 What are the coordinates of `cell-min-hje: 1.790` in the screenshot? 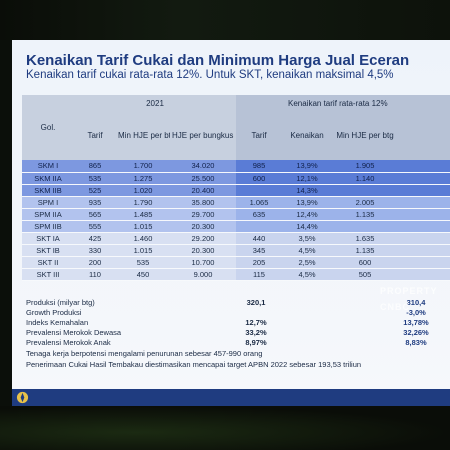 It's located at (143, 202).